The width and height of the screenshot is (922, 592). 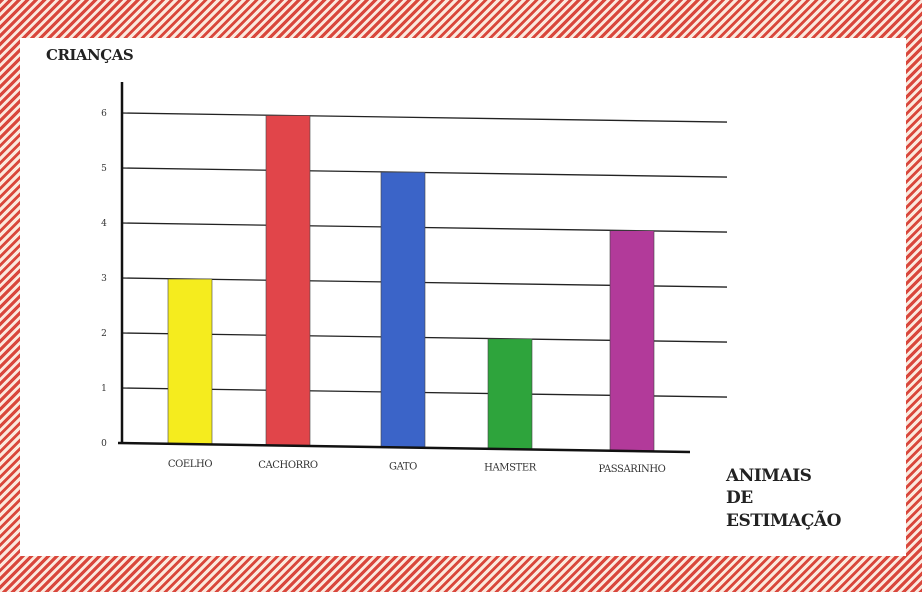 What do you see at coordinates (104, 169) in the screenshot?
I see `y-tick-label: 5` at bounding box center [104, 169].